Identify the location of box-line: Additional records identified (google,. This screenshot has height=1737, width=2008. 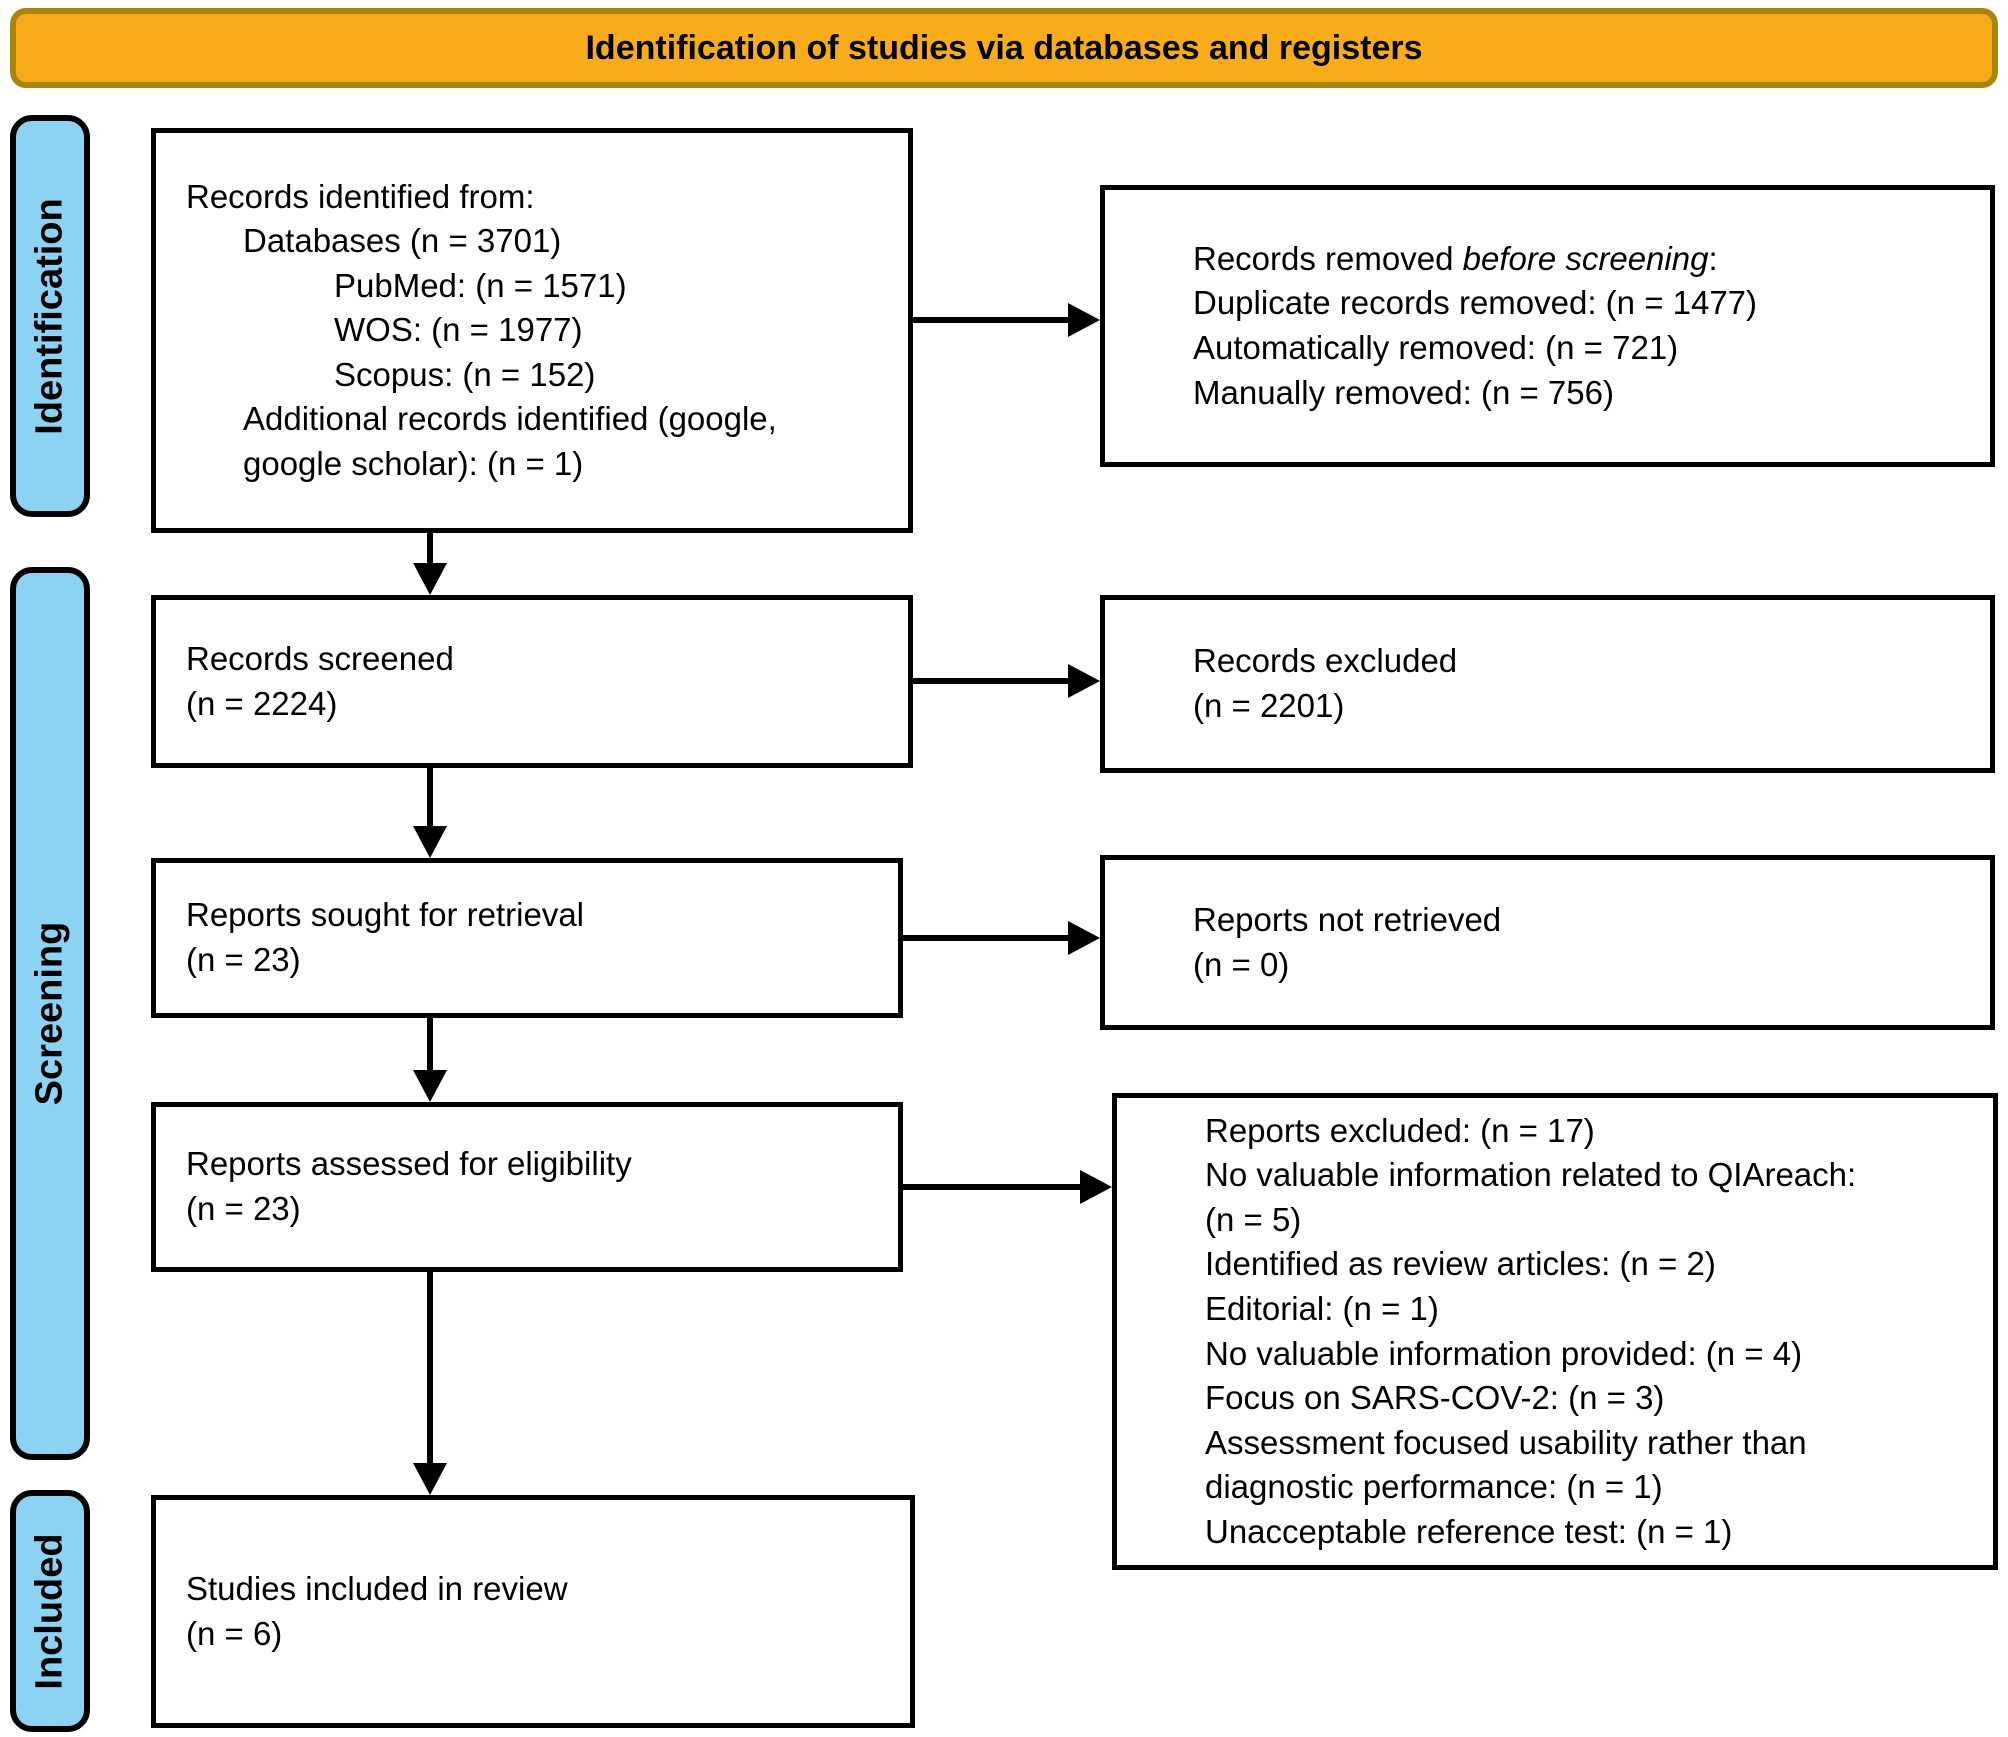
(510, 419).